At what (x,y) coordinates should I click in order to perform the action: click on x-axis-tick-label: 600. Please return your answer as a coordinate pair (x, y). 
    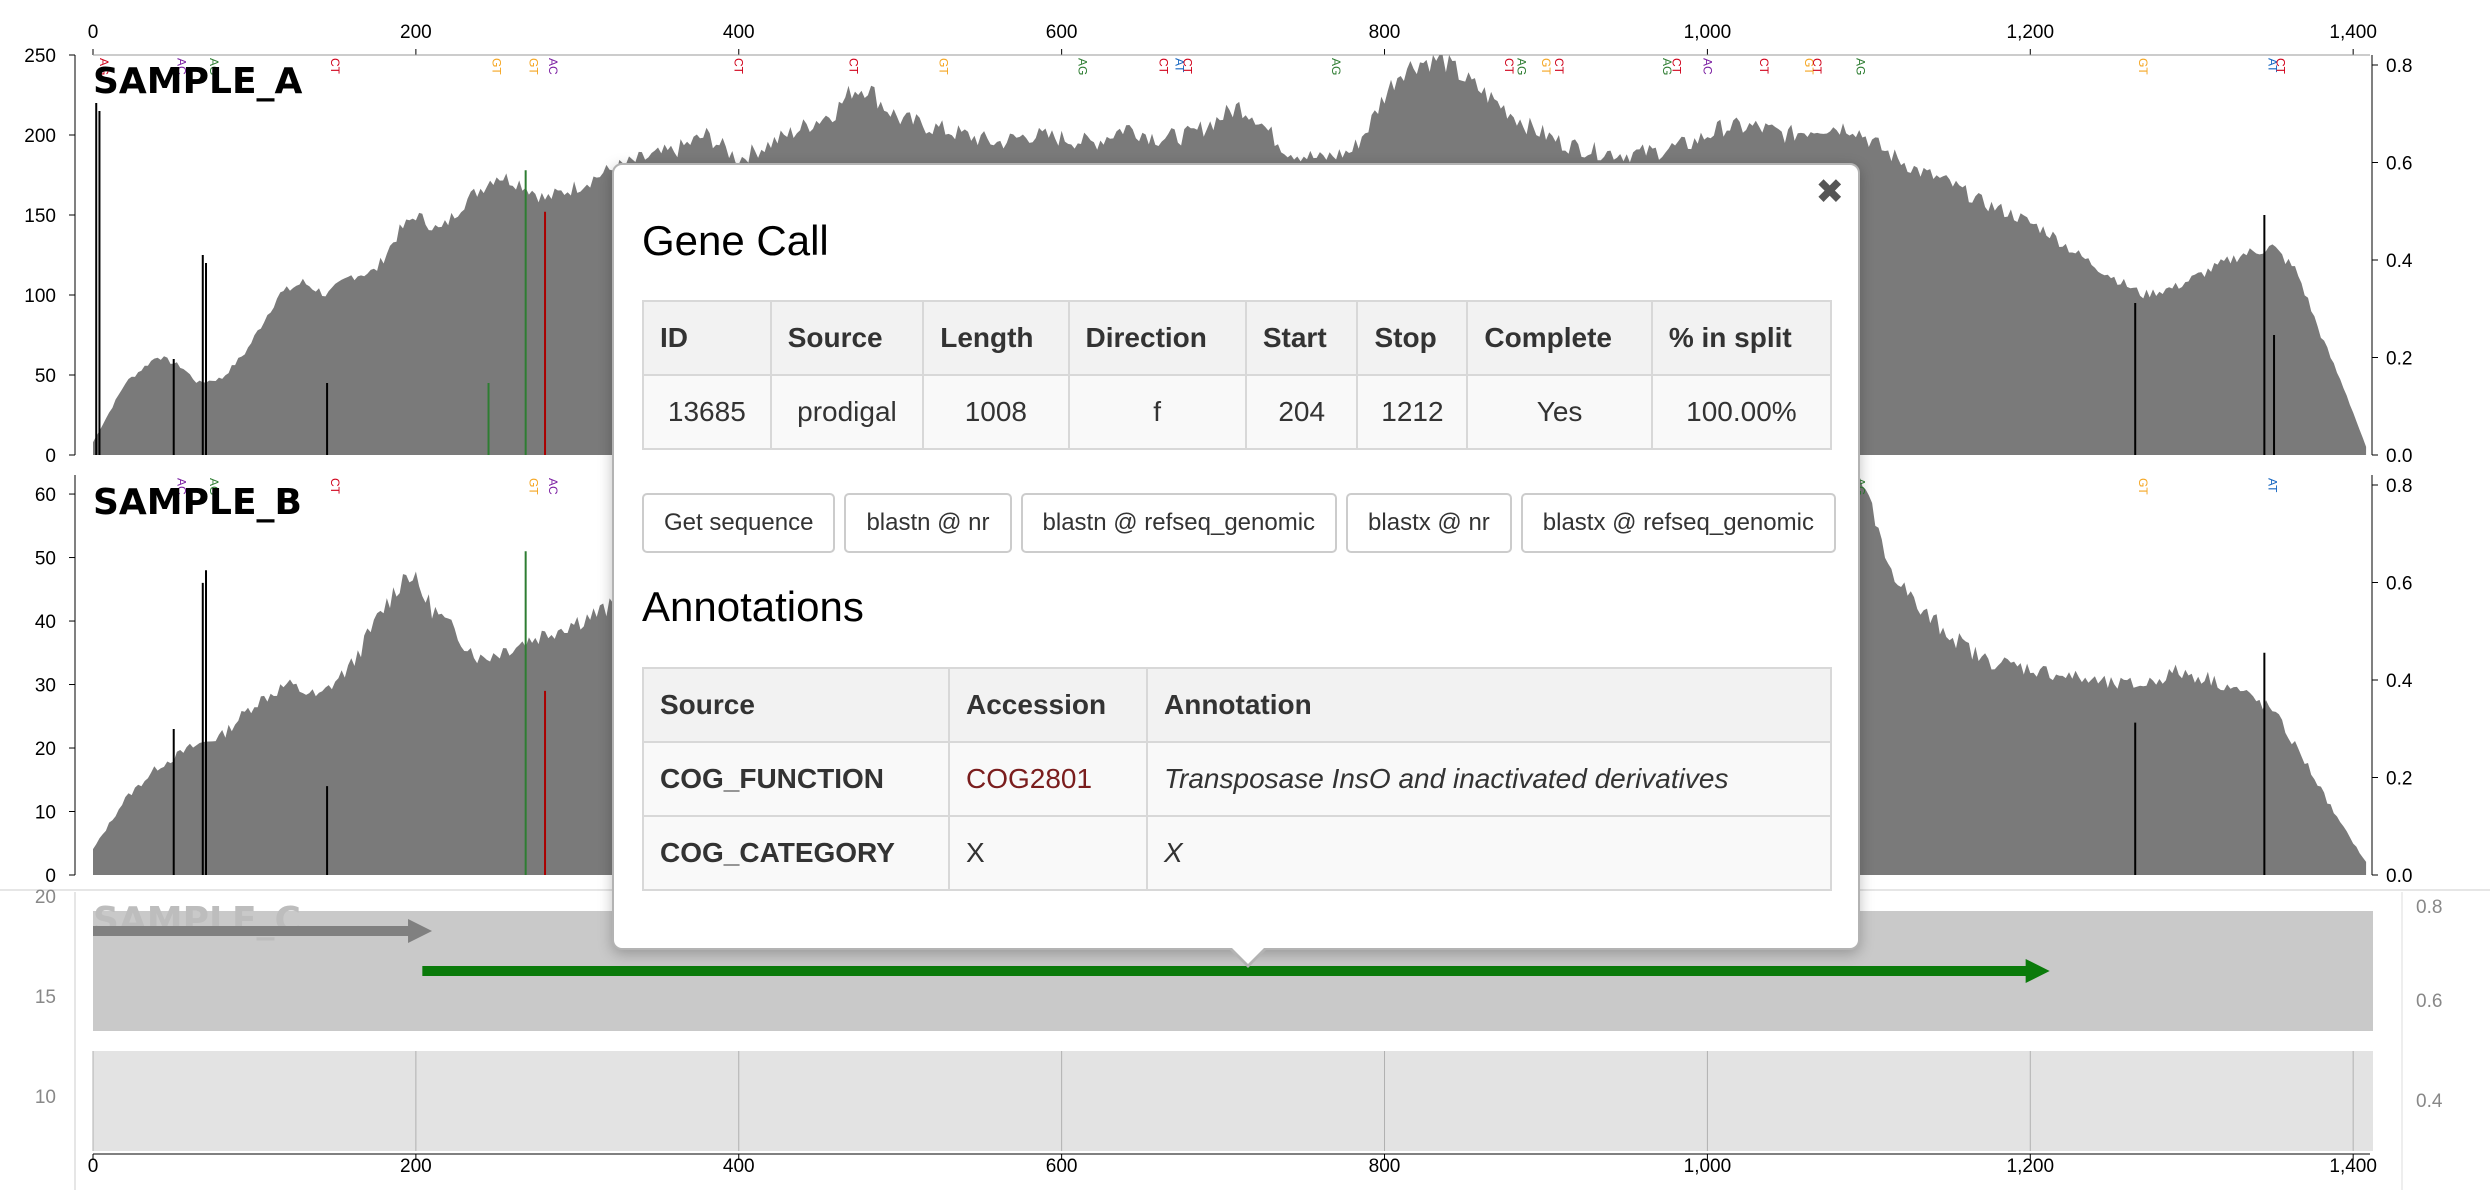
    Looking at the image, I should click on (1062, 32).